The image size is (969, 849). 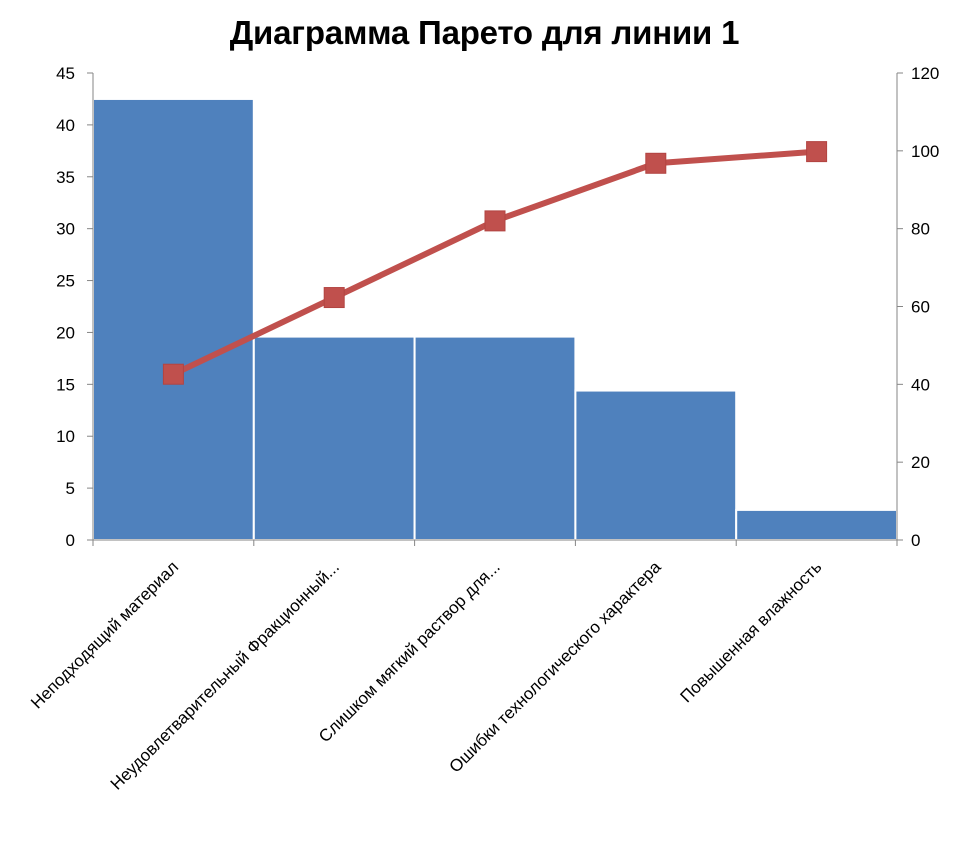 What do you see at coordinates (915, 540) in the screenshot?
I see `y-right-tick-label: 0` at bounding box center [915, 540].